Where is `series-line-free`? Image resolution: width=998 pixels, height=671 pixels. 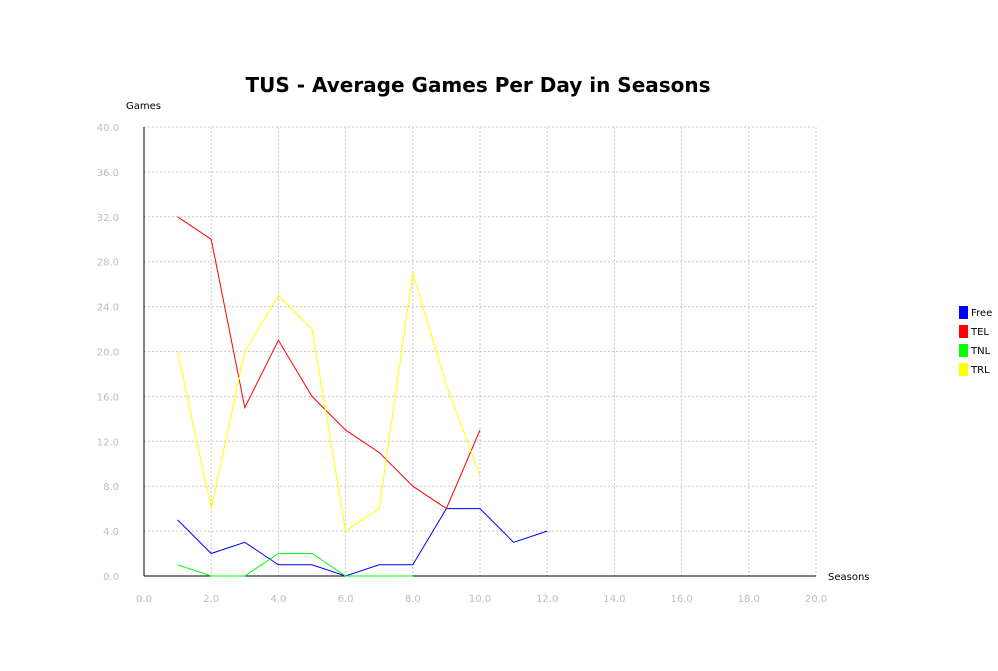 series-line-free is located at coordinates (362, 542).